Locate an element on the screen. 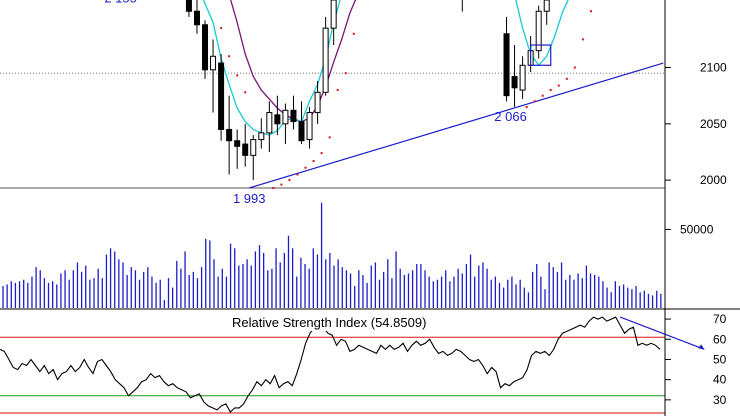 Image resolution: width=740 pixels, height=416 pixels. rsi-axis-label: 50 is located at coordinates (720, 359).